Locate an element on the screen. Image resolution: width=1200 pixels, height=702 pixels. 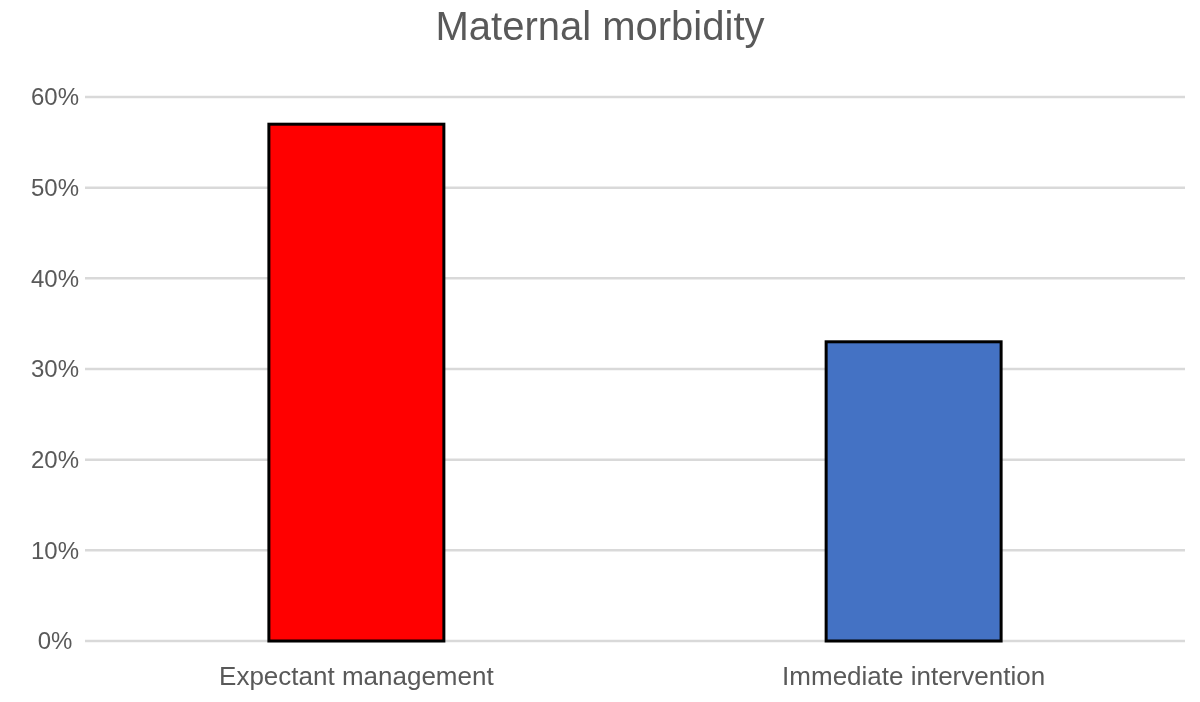
y-tick-label: 20% is located at coordinates (55, 460).